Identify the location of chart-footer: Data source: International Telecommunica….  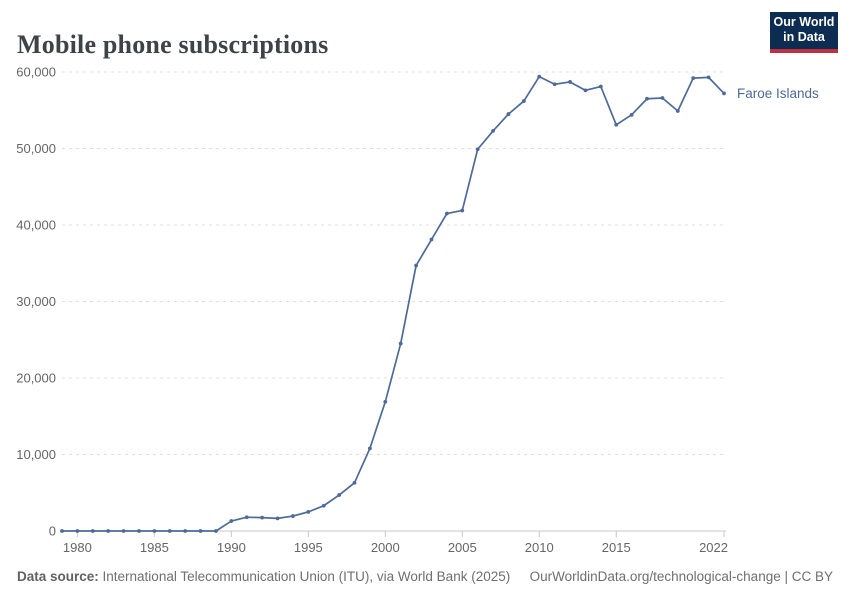
(425, 576).